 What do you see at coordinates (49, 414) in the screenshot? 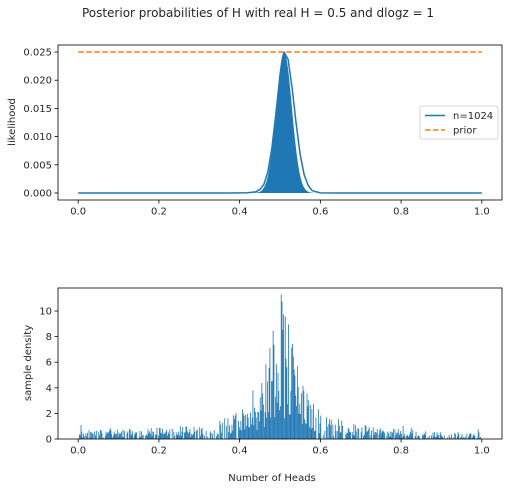
I see `sample-density-y-tick-label: 2` at bounding box center [49, 414].